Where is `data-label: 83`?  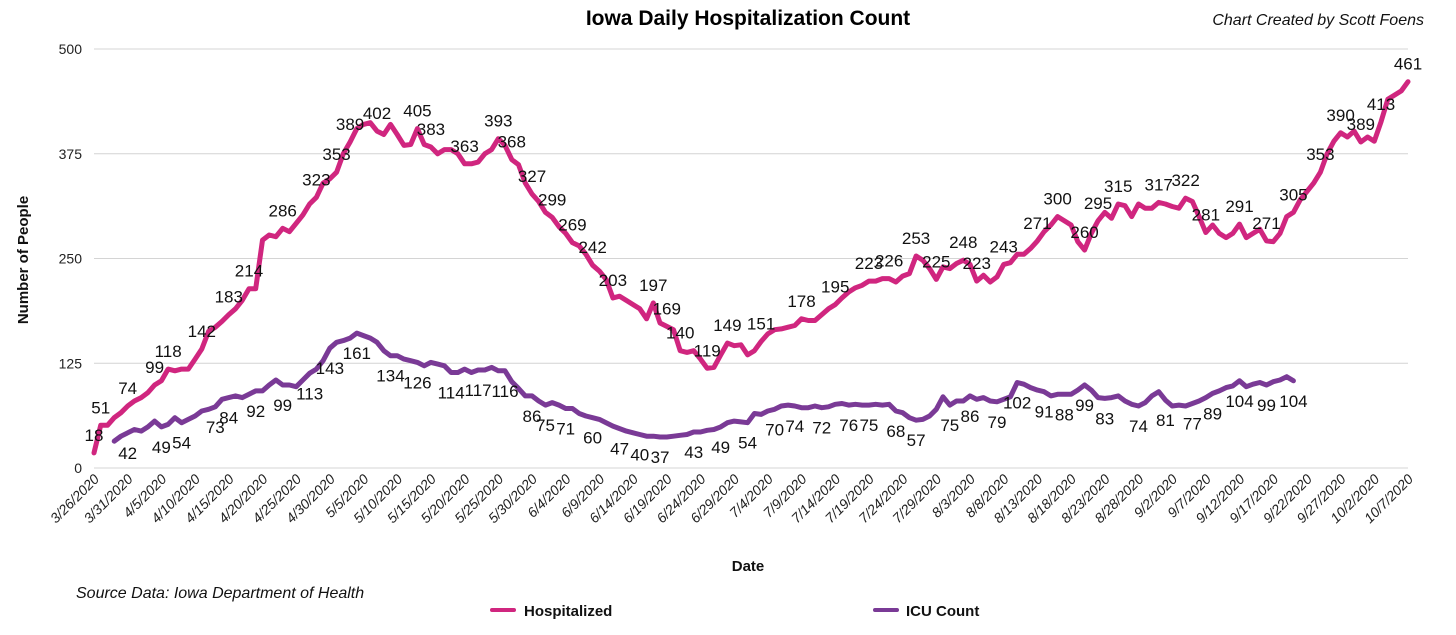 data-label: 83 is located at coordinates (1104, 418).